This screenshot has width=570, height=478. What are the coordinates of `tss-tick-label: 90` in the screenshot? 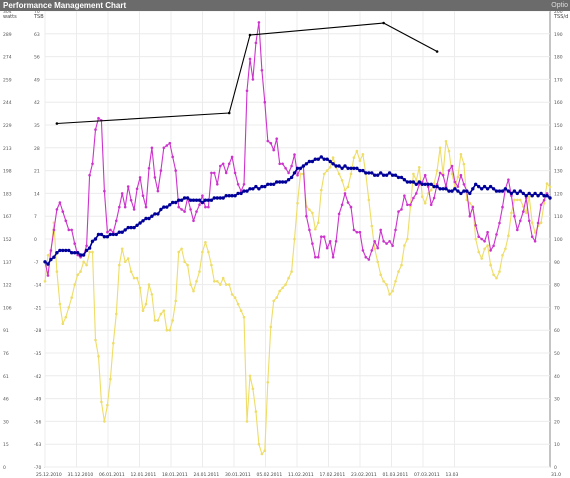 It's located at (557, 263).